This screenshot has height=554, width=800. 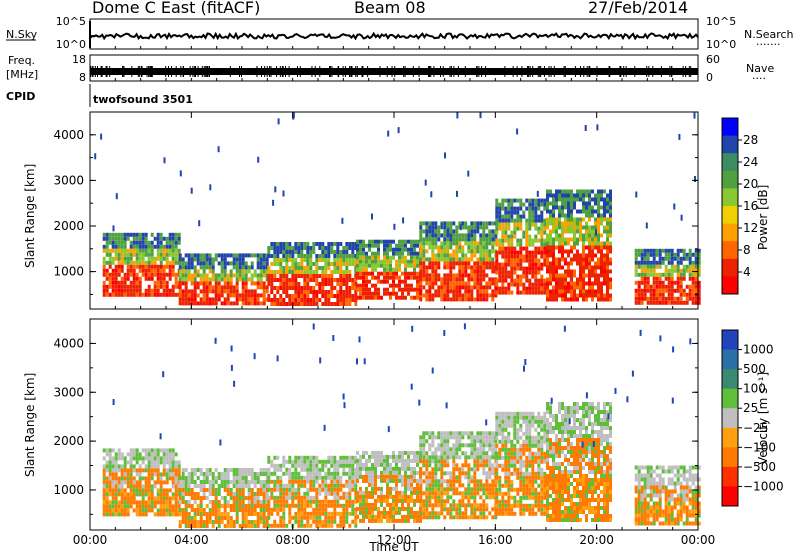 I want to click on date-title: 27/Feb/2014, so click(x=638, y=8).